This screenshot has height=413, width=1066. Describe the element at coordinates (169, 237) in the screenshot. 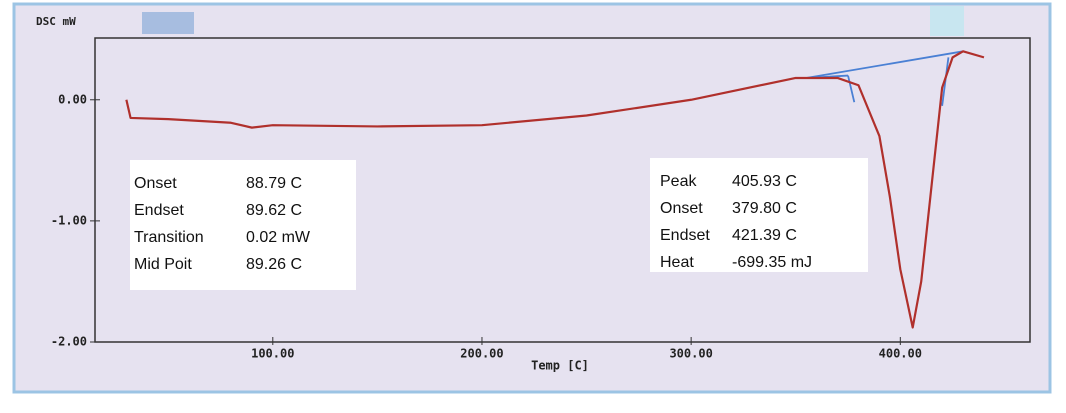

I see `annotation-label: Transition` at that location.